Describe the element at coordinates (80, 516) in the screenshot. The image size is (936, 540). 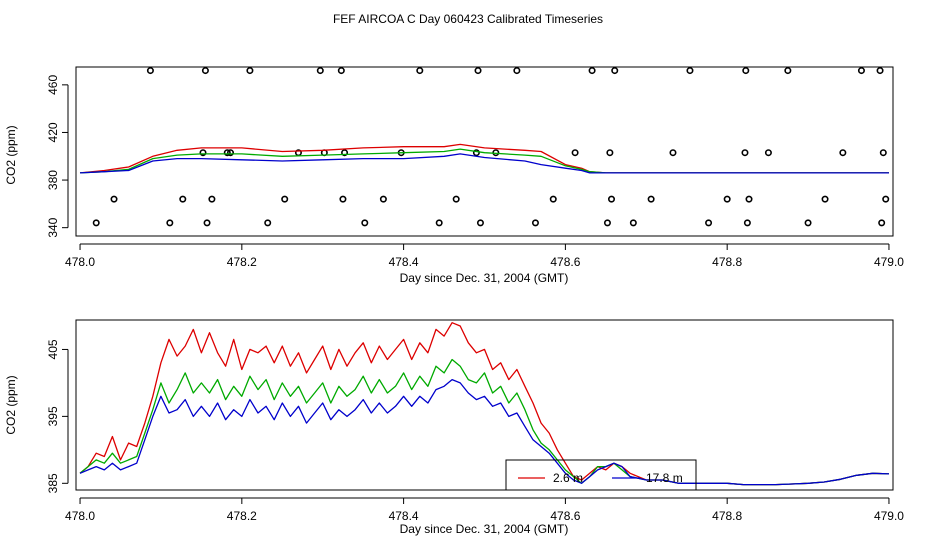
I see `bottom-x-tick-label: 478.0` at that location.